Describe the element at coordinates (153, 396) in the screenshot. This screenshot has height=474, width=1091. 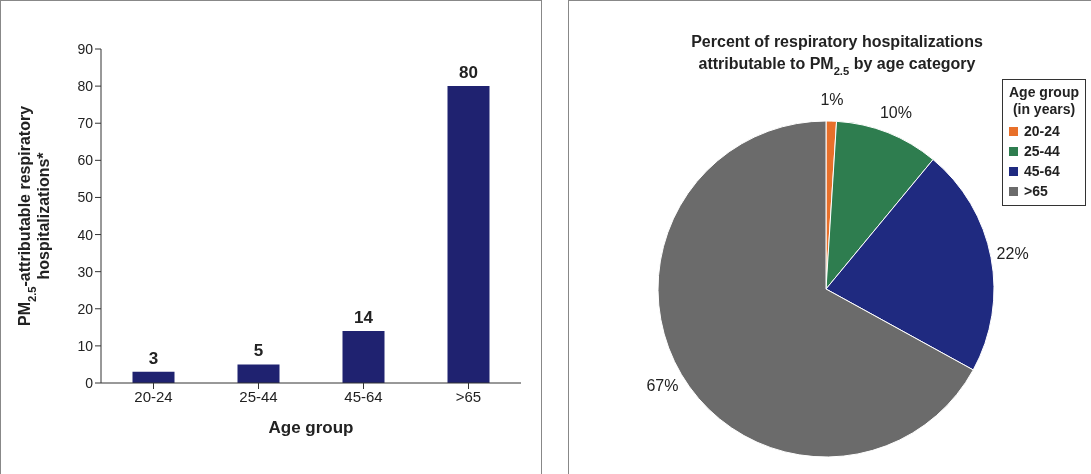
I see `x-tick-label: 20-24` at that location.